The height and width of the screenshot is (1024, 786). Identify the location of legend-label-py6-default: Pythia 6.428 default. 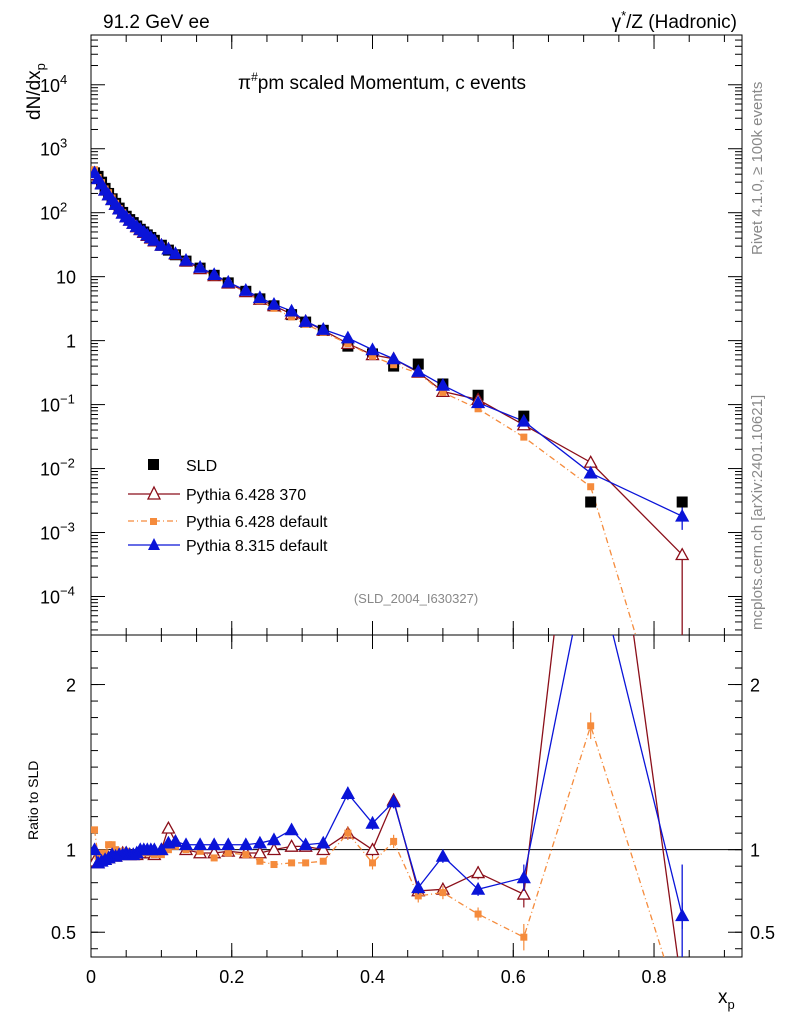
(257, 522).